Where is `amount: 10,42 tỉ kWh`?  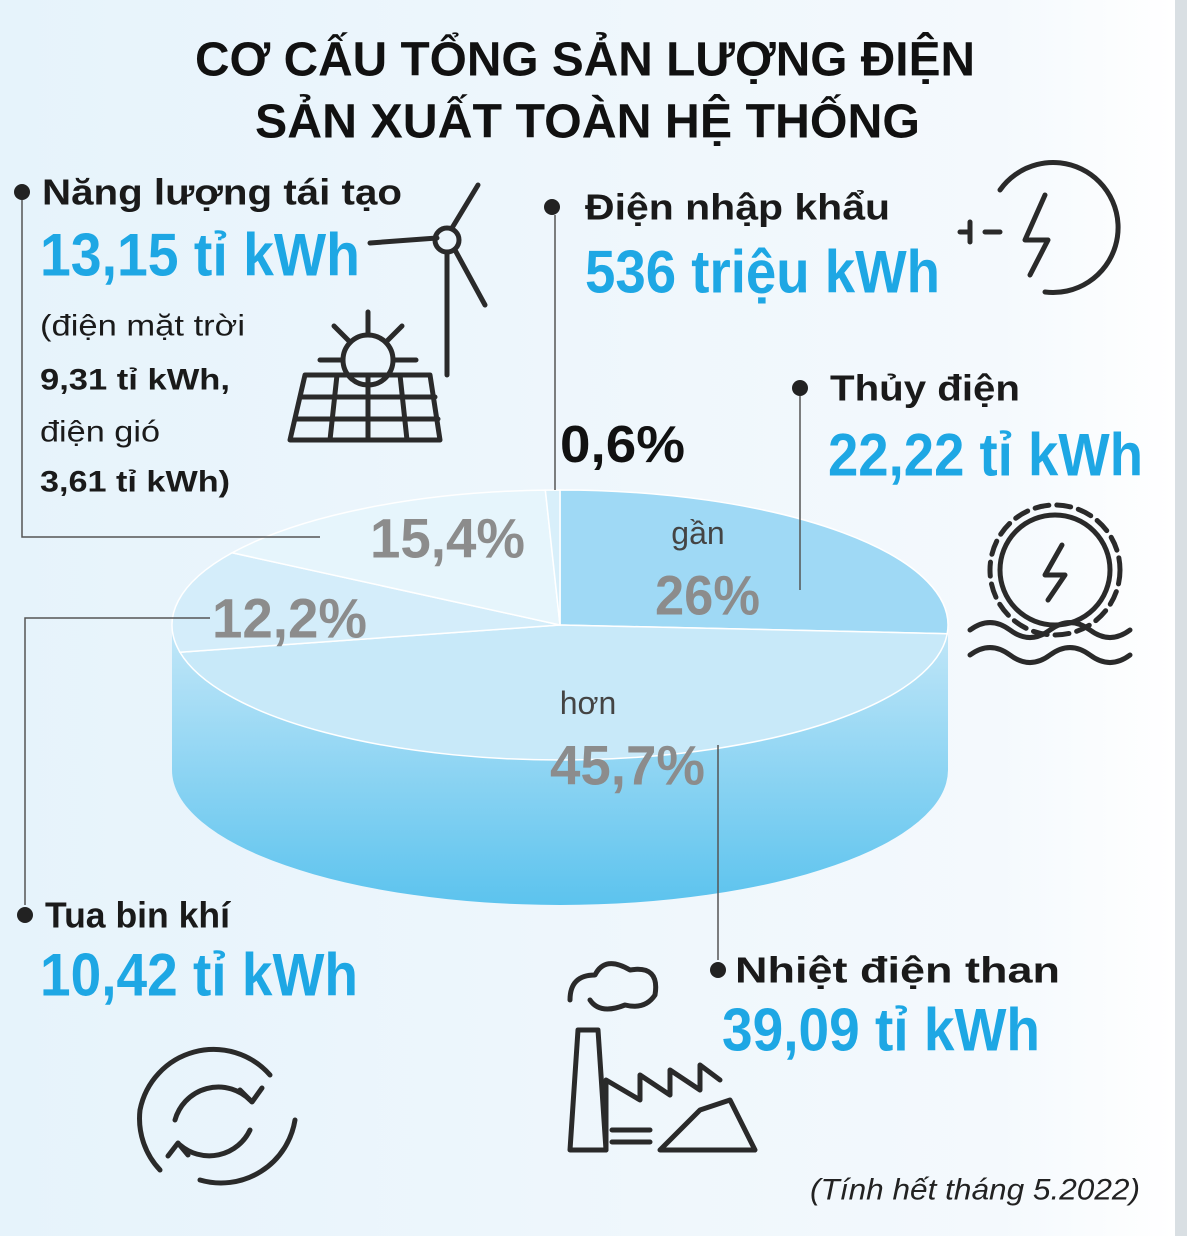
amount: 10,42 tỉ kWh is located at coordinates (199, 975).